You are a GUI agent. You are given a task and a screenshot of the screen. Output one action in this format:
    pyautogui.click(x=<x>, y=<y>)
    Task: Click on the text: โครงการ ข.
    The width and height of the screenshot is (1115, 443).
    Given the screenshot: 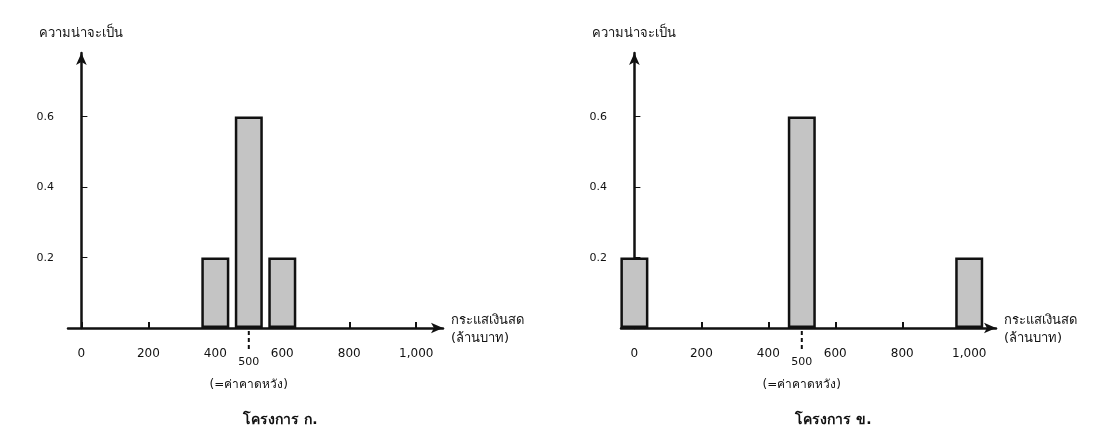 What is the action you would take?
    pyautogui.click(x=833, y=418)
    